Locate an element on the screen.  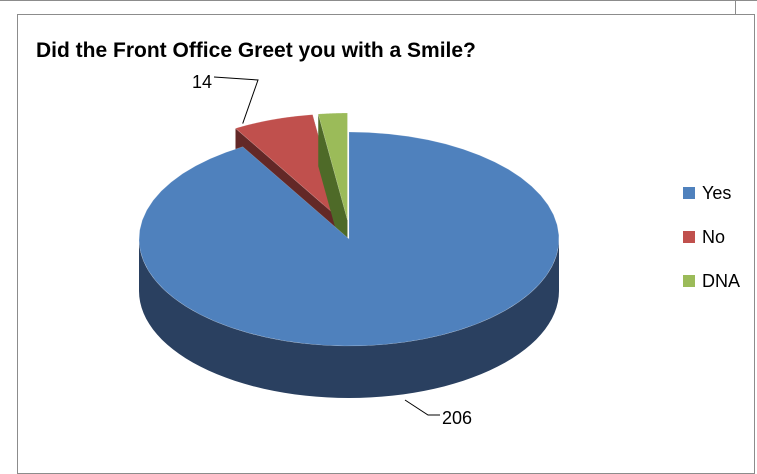
legend-swatch-dna is located at coordinates (689, 281).